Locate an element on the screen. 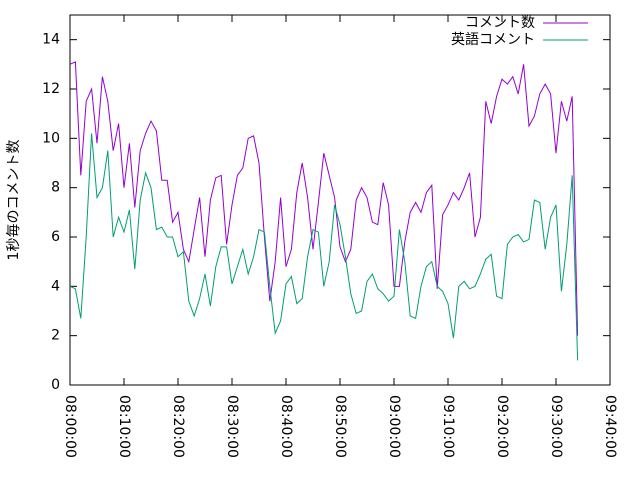 The height and width of the screenshot is (480, 640). legend-label: コメント数 is located at coordinates (500, 23).